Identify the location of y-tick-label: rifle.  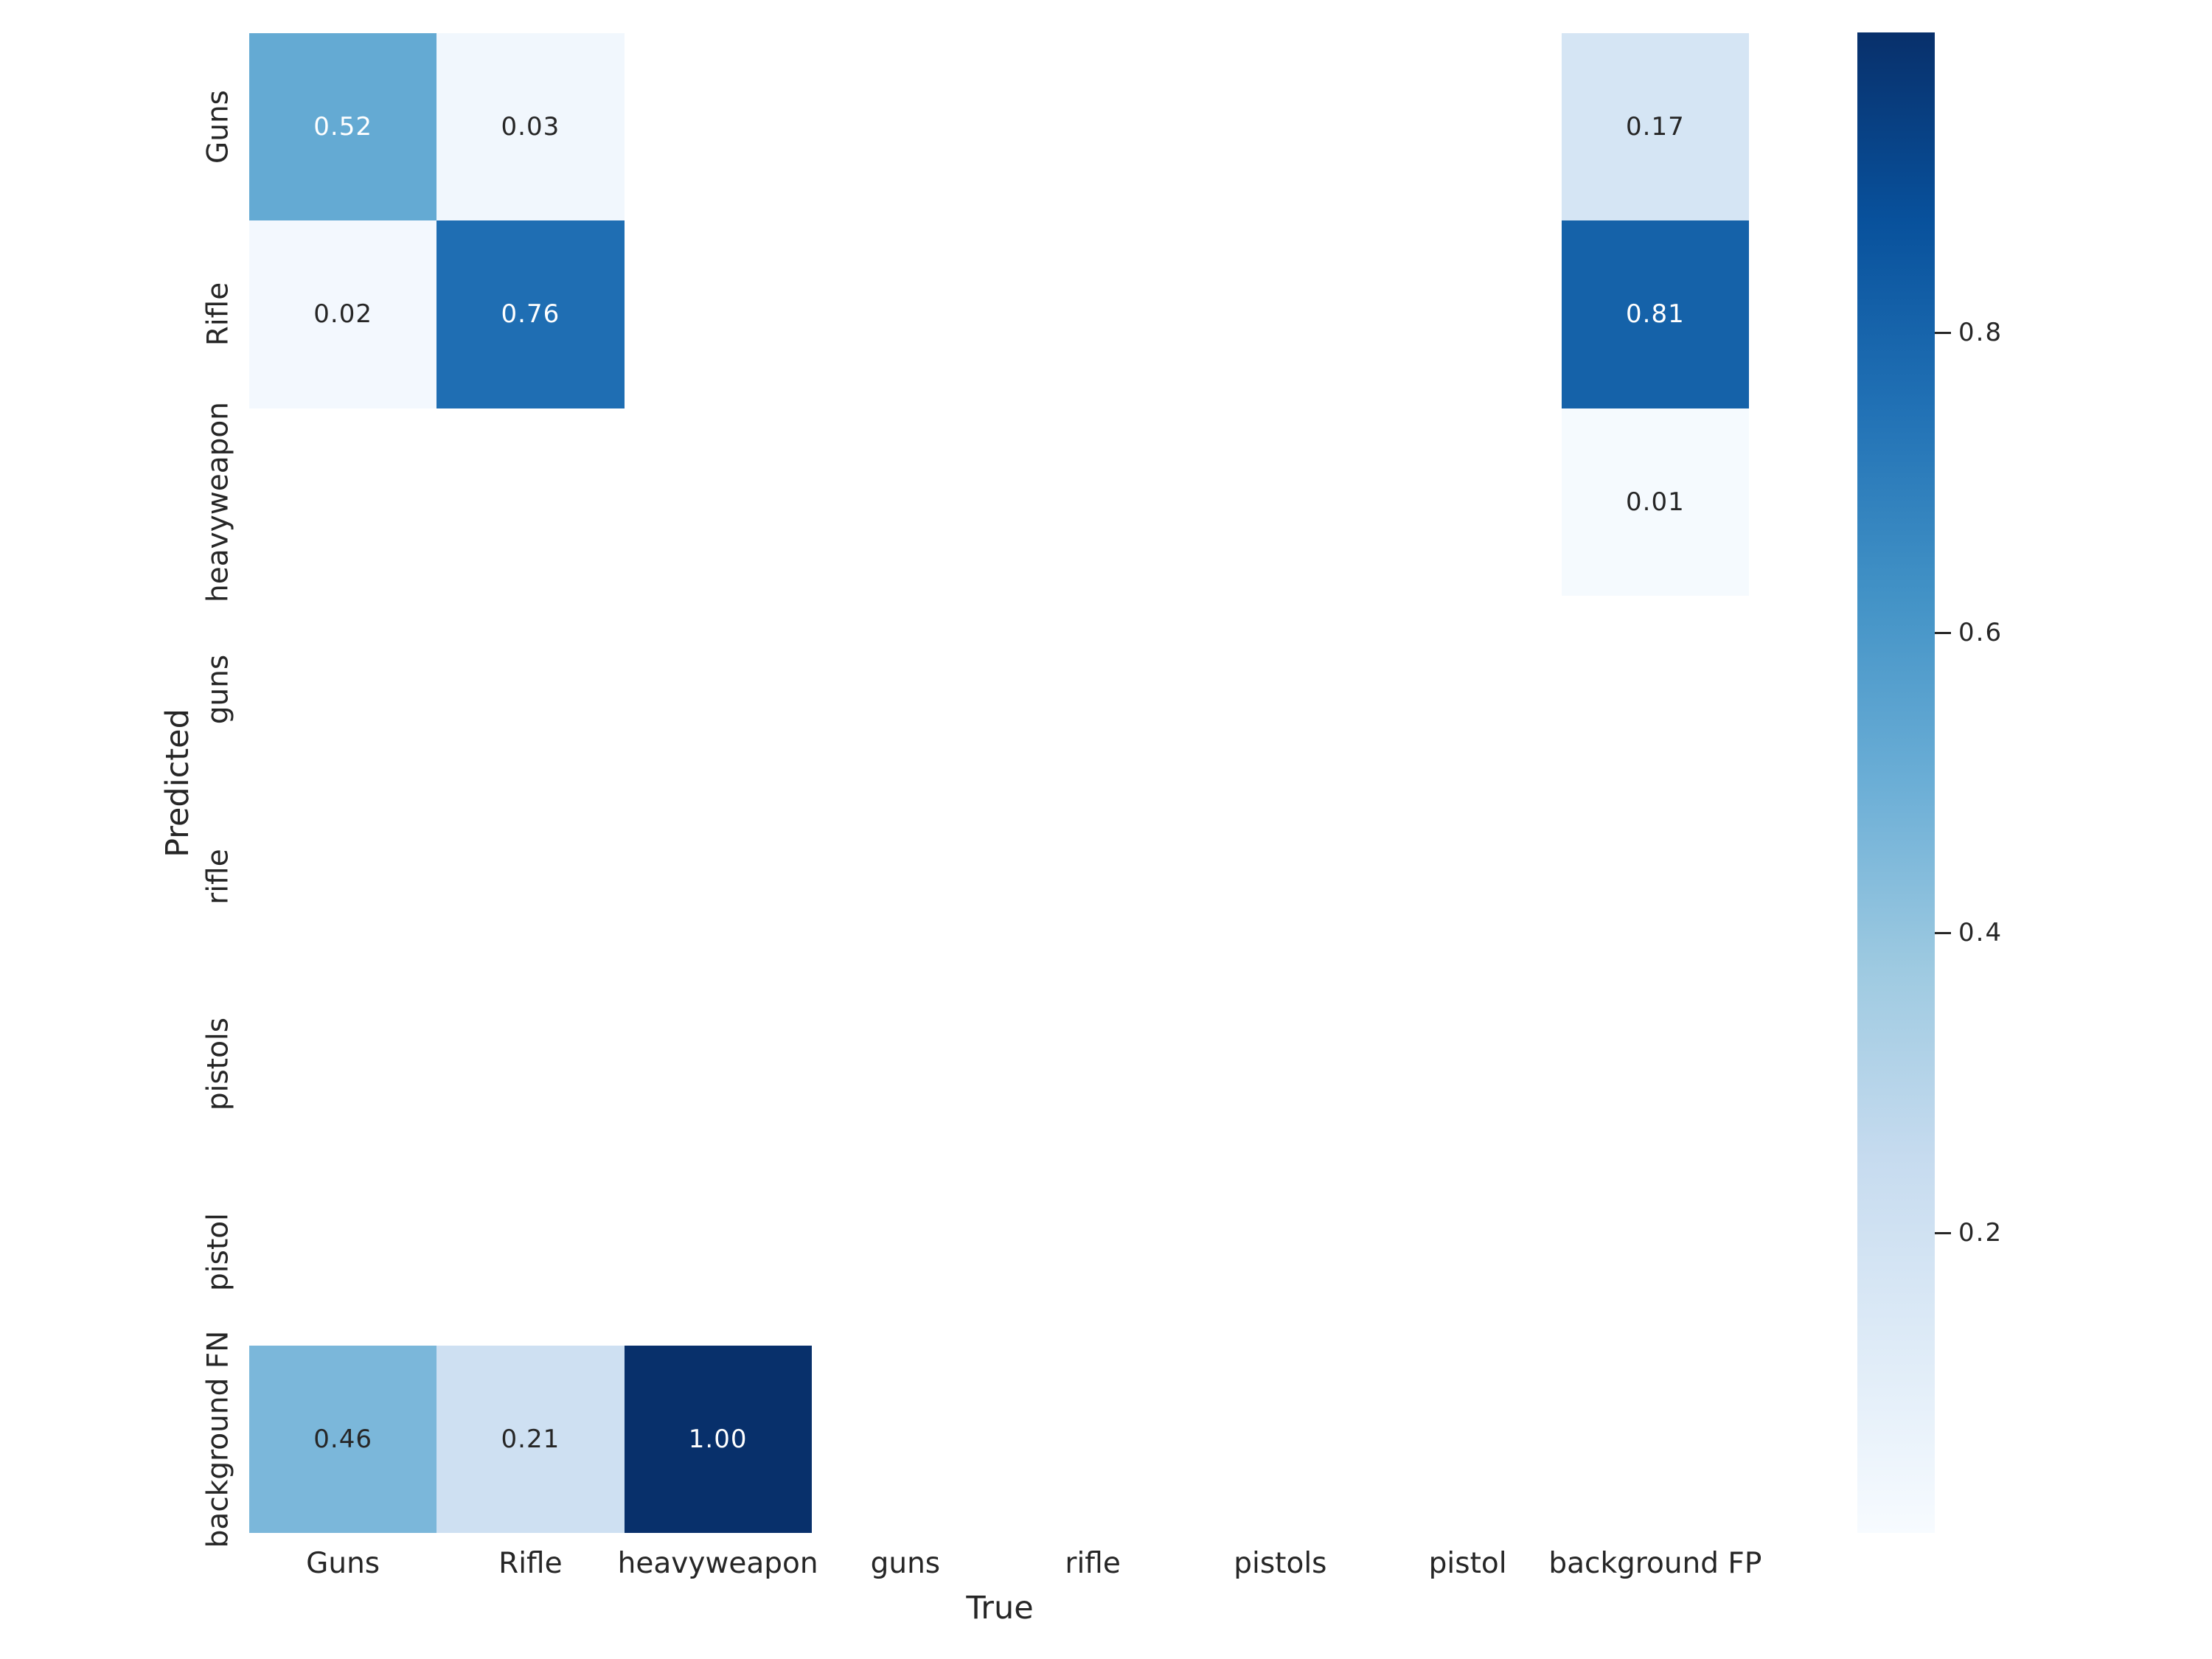
(218, 877).